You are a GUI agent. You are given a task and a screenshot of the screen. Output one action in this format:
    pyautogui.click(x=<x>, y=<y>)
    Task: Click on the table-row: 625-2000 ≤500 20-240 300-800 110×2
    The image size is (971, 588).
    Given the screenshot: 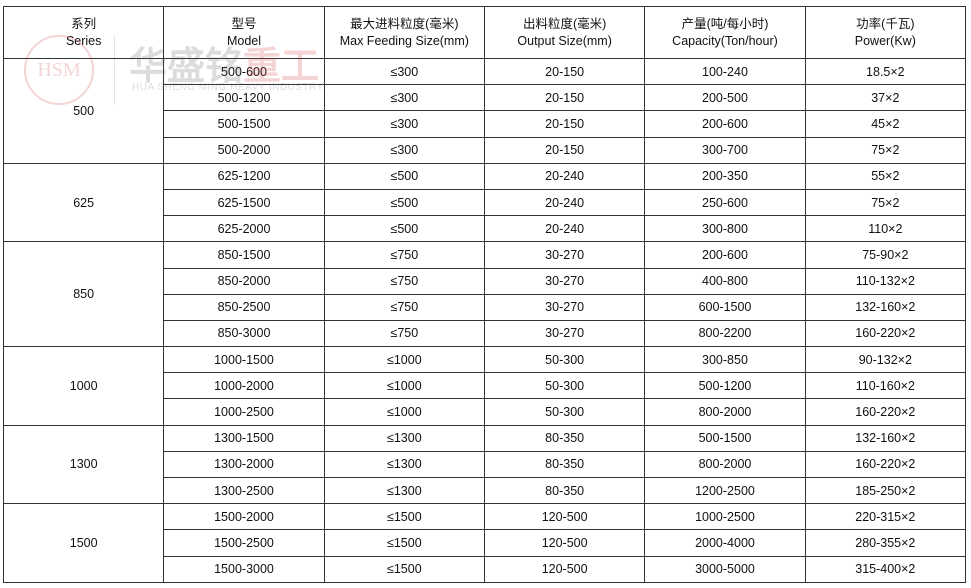 What is the action you would take?
    pyautogui.click(x=485, y=229)
    